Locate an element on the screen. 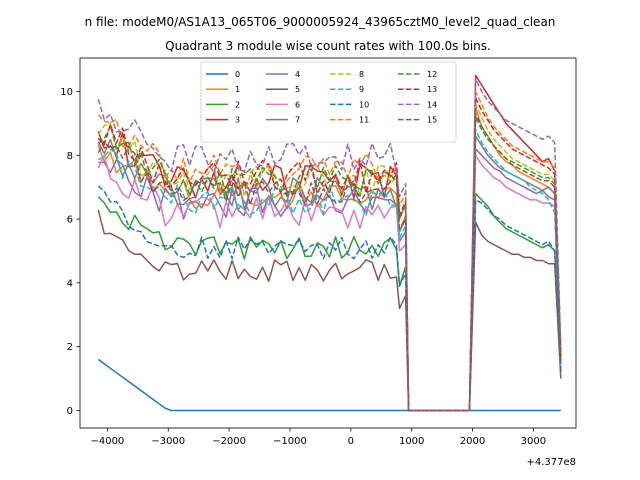 This screenshot has width=640, height=480. legend-label-2: 2 is located at coordinates (237, 104).